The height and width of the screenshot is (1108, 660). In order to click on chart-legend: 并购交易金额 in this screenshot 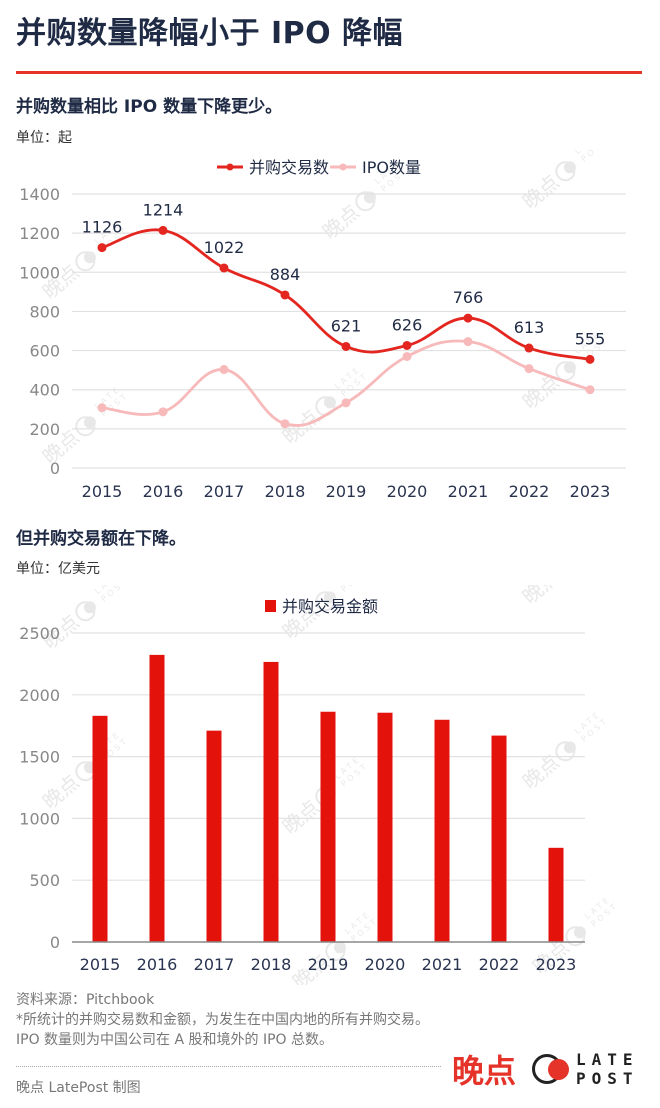, I will do `click(321, 606)`.